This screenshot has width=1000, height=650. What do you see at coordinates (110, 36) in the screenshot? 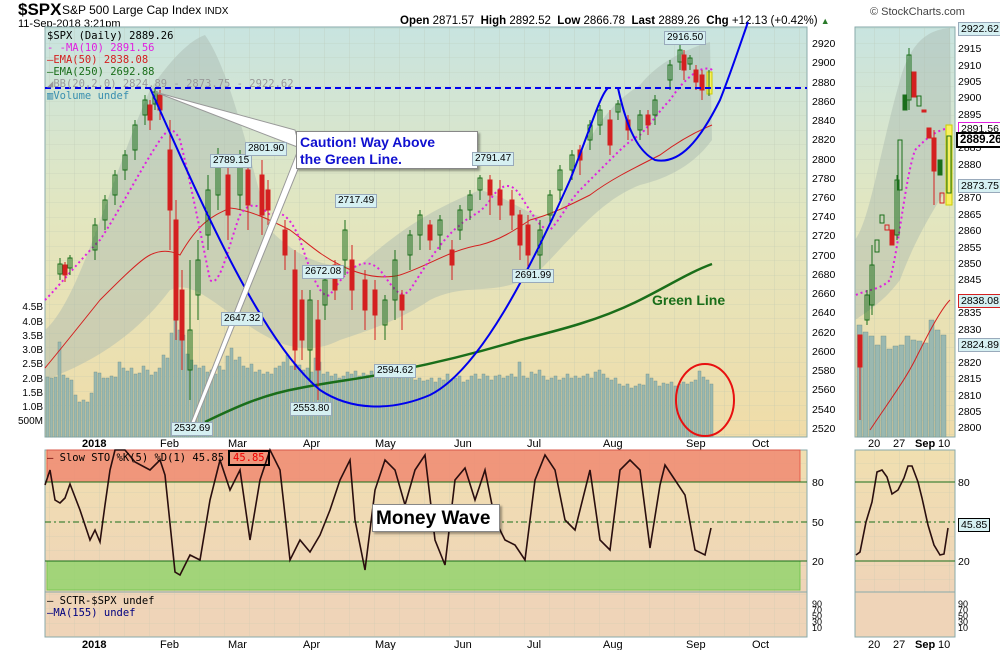
I see `legend-price: $SPX (Daily) 2889.26` at bounding box center [110, 36].